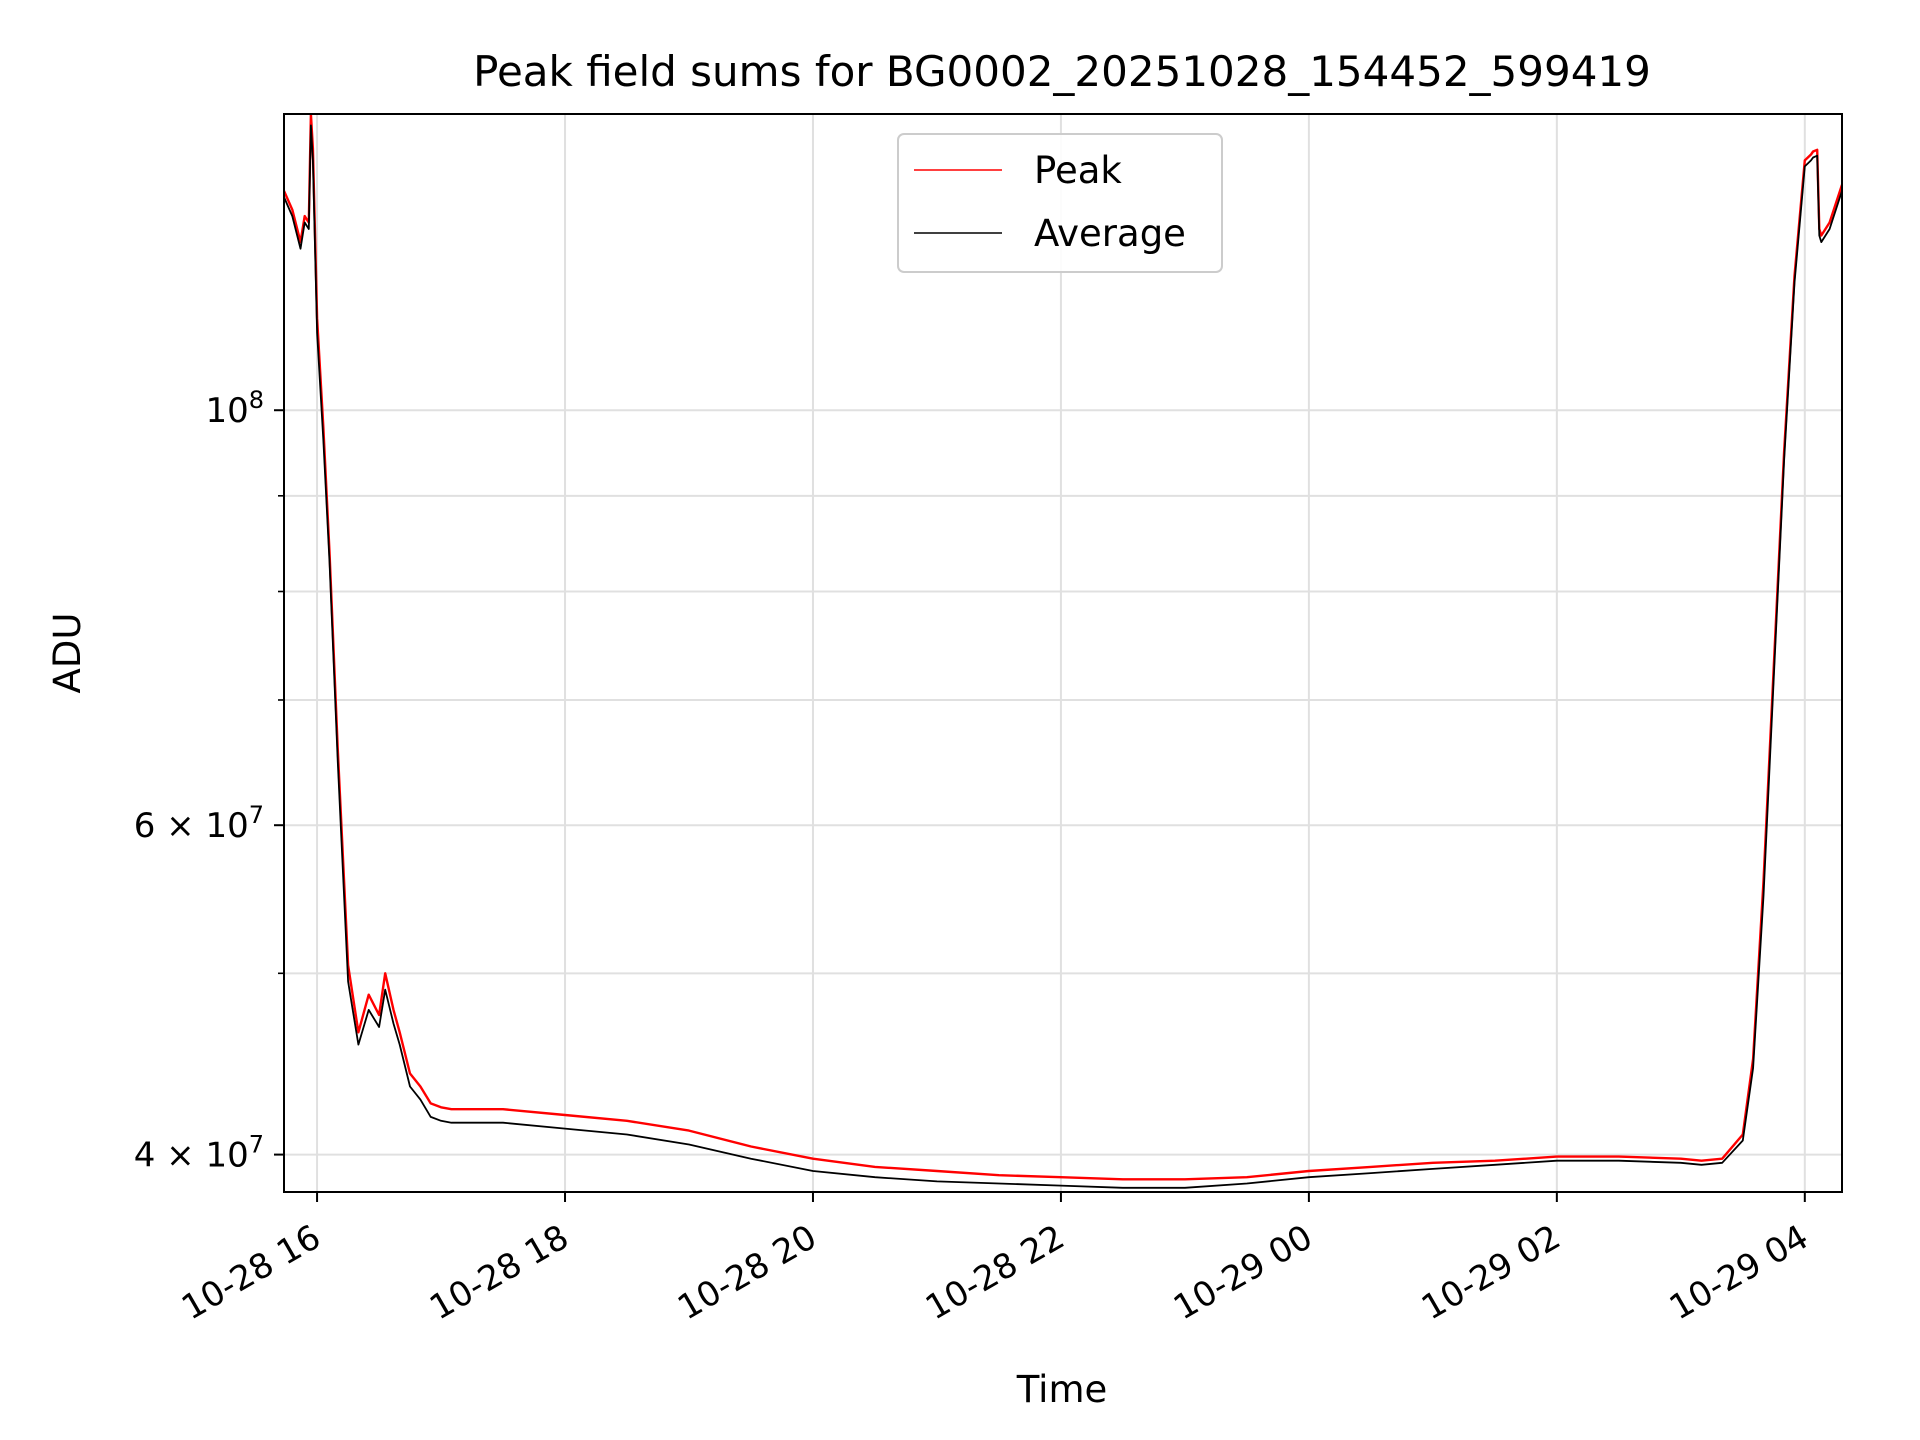  What do you see at coordinates (67, 653) in the screenshot?
I see `y-axis-label: ADU` at bounding box center [67, 653].